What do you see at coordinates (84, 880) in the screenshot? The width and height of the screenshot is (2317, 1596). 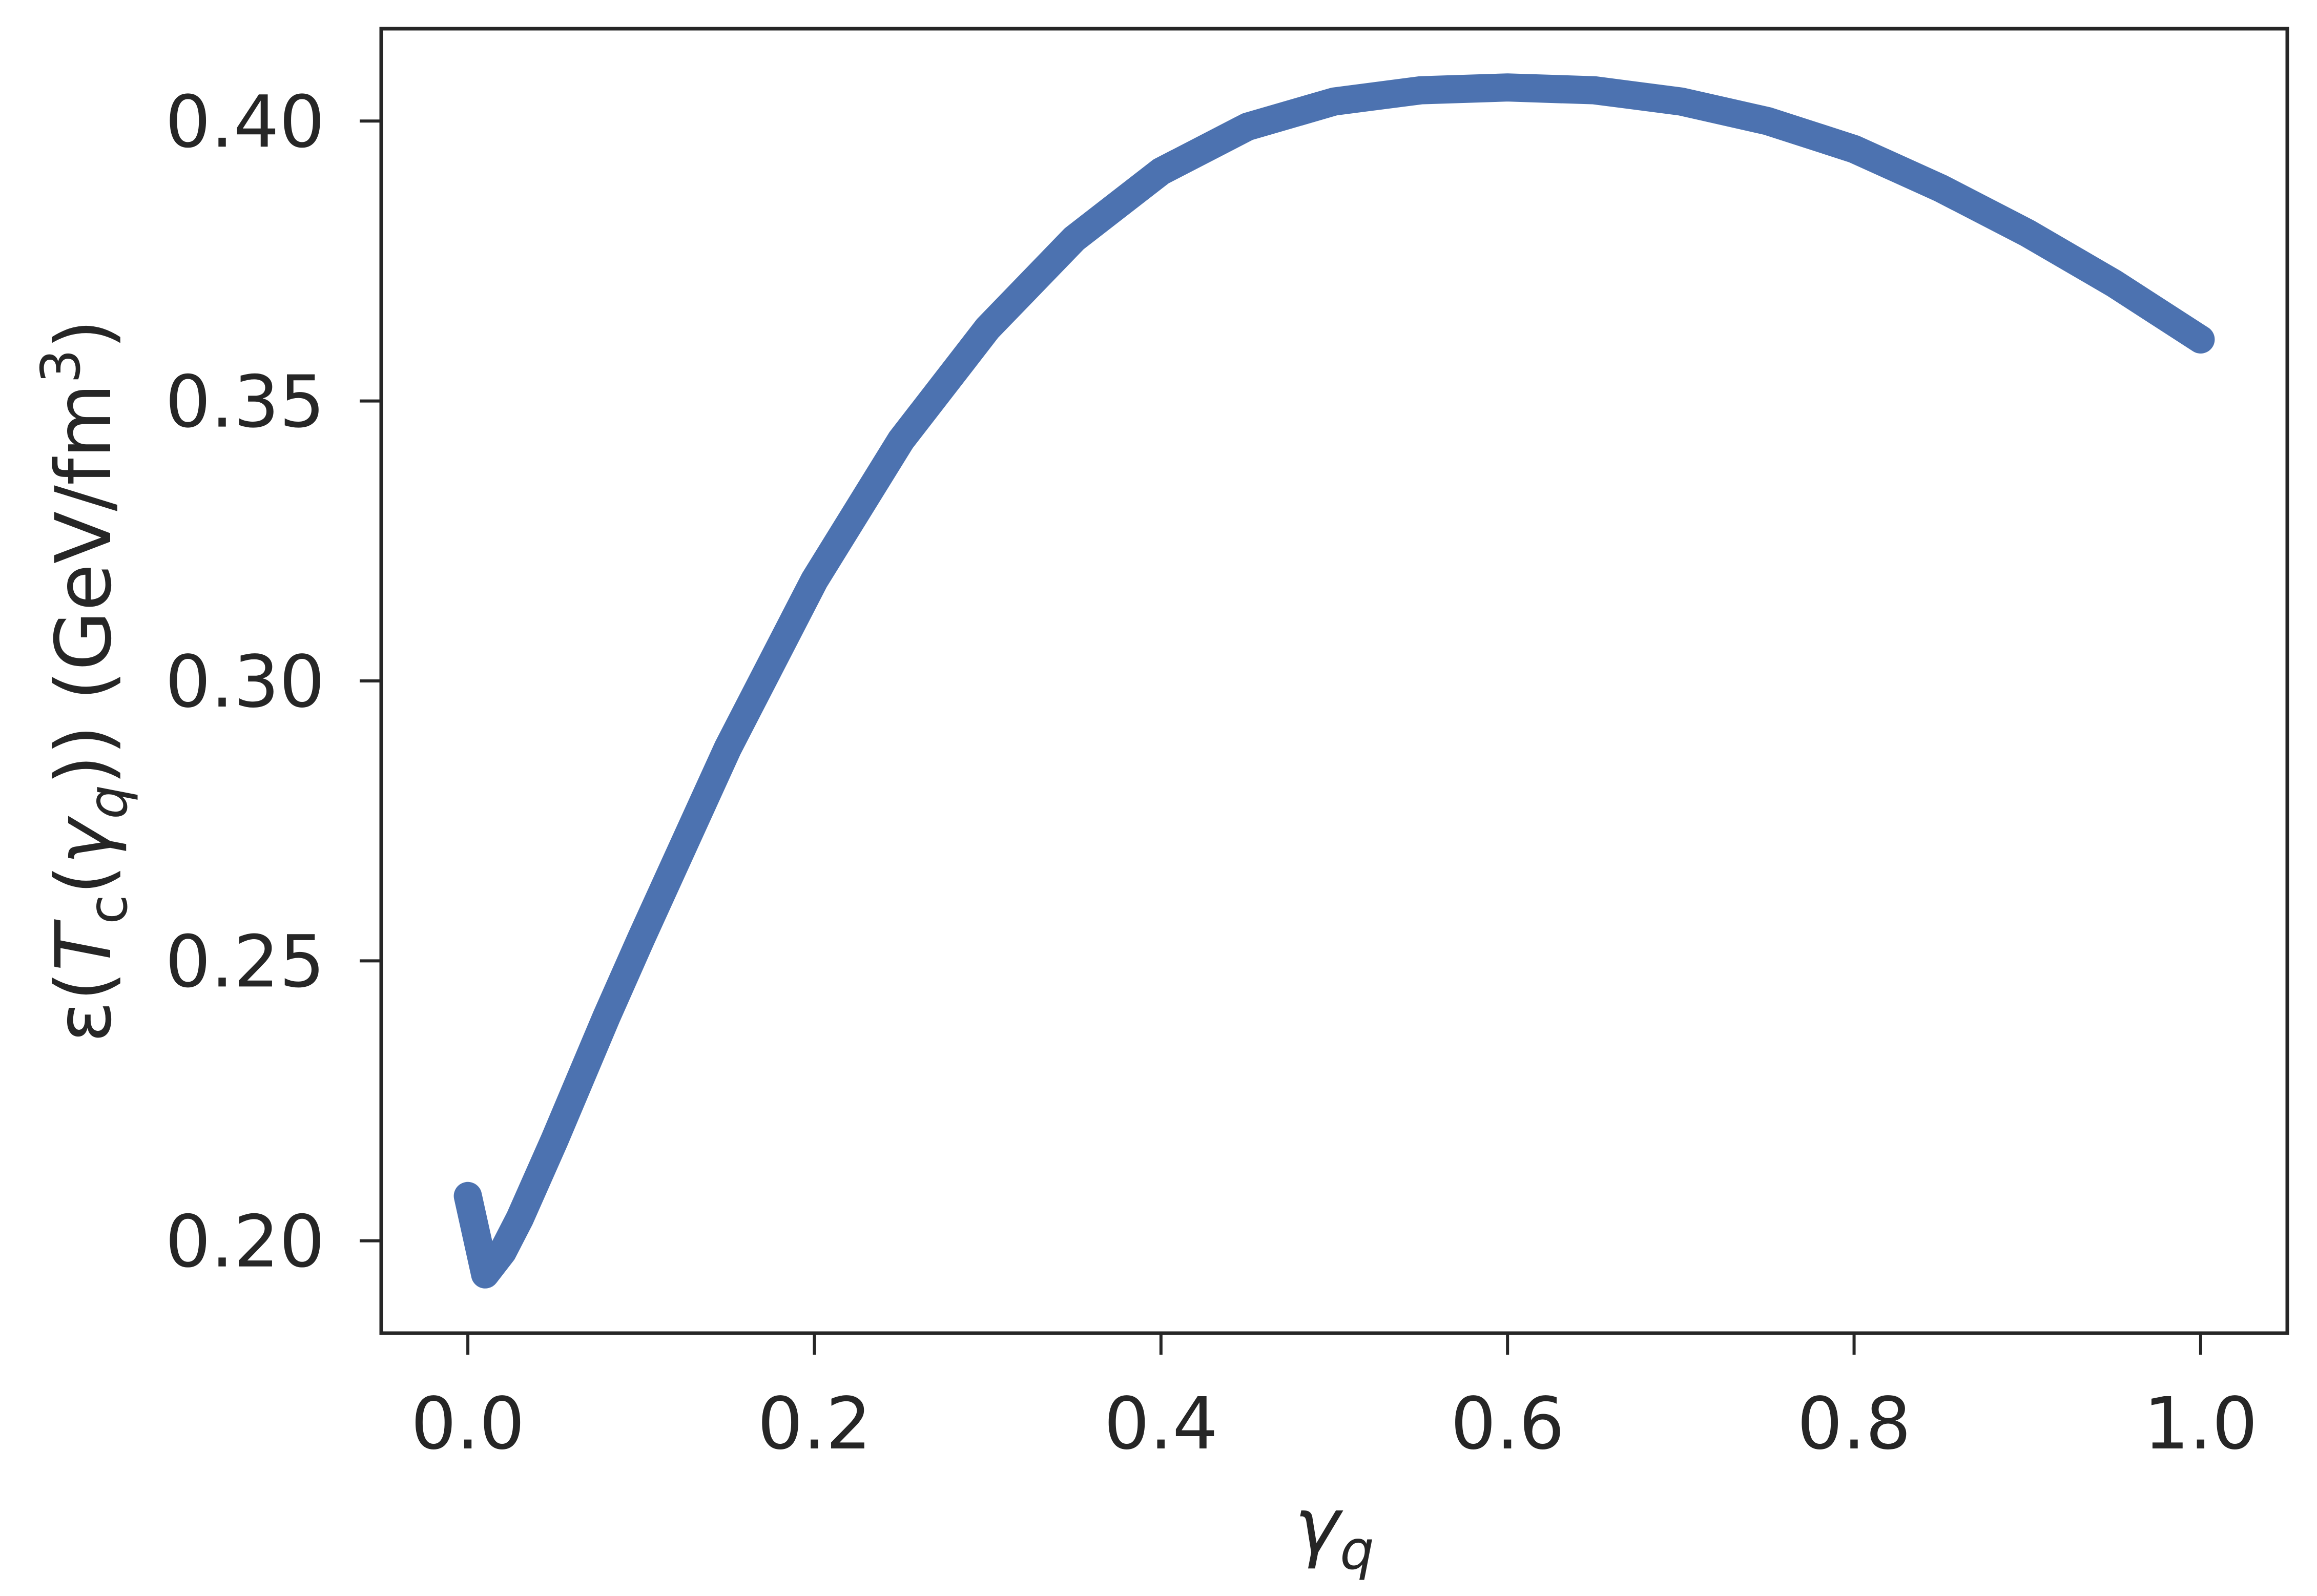 I see `y-axis-title-mid: (` at bounding box center [84, 880].